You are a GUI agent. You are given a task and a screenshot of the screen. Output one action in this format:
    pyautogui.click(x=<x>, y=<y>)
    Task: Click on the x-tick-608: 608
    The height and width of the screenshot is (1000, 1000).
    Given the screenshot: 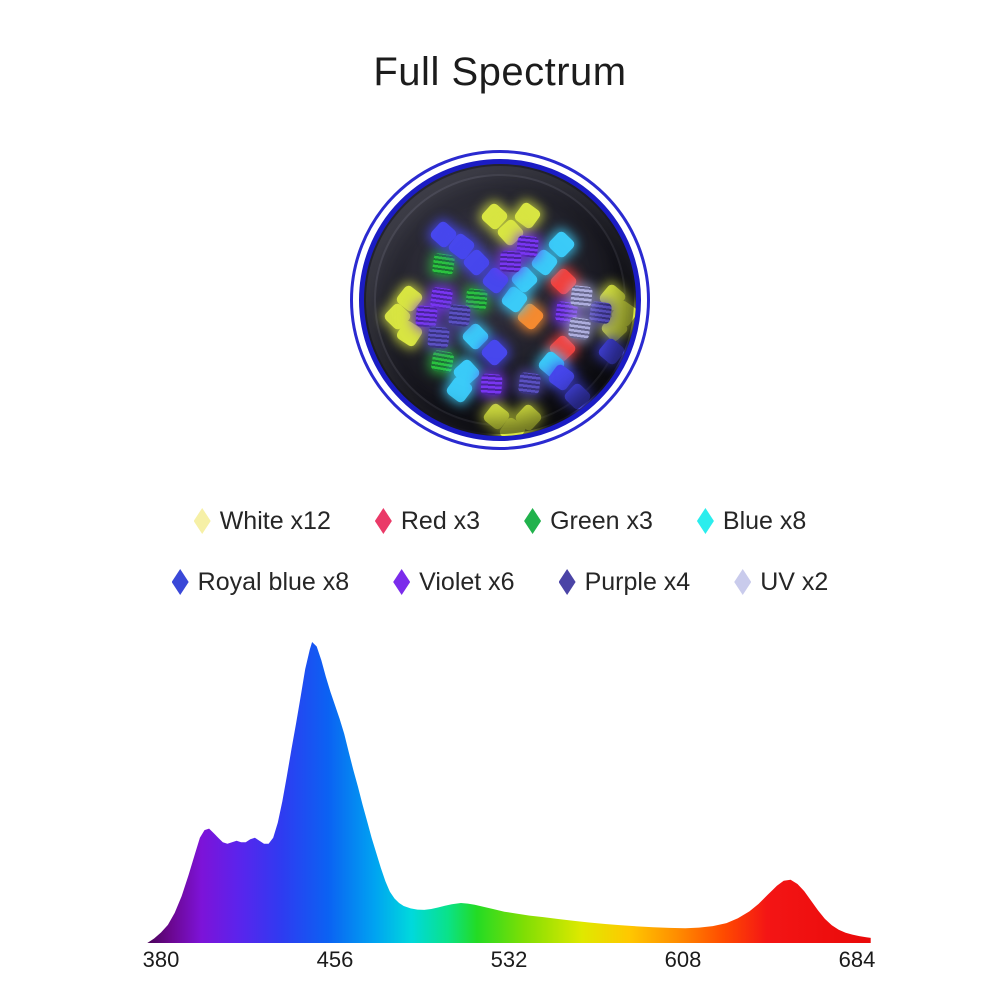 What is the action you would take?
    pyautogui.click(x=683, y=959)
    